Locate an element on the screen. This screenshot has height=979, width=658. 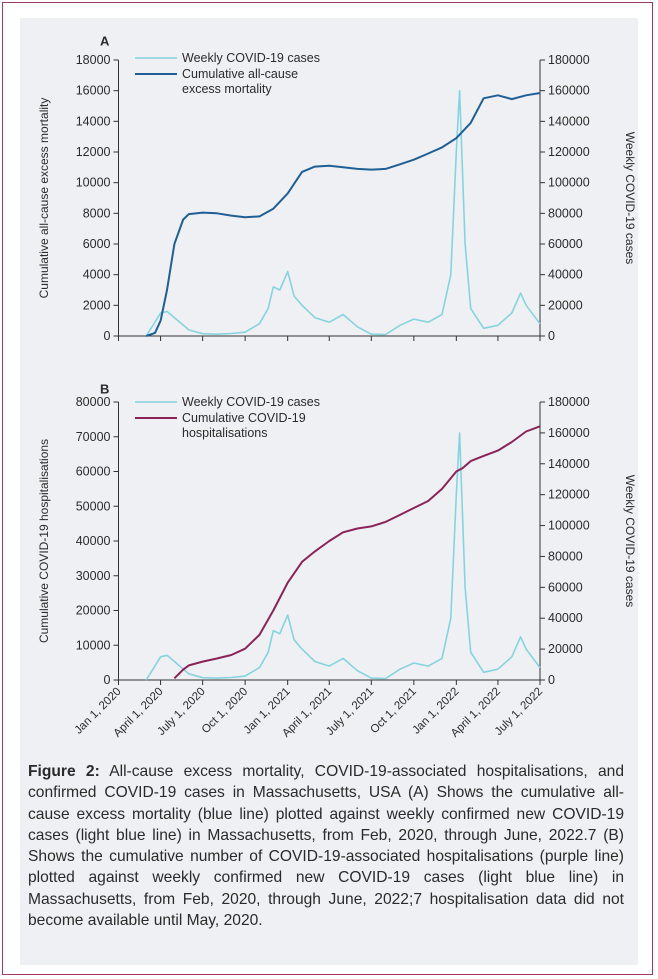
y-tick-label-left: 6000 is located at coordinates (97, 244).